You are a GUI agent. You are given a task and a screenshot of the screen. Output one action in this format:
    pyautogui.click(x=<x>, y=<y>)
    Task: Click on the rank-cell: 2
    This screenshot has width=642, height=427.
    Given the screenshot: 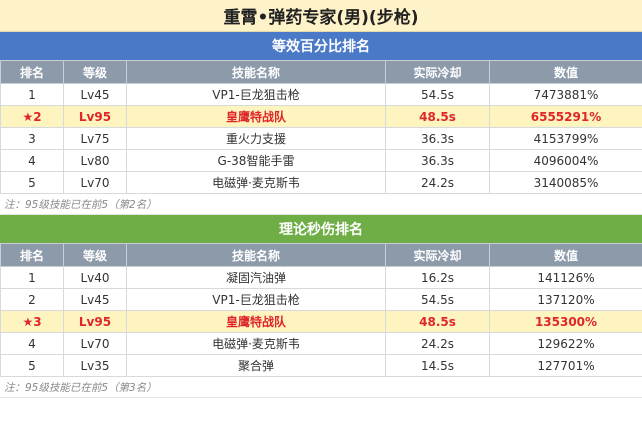 What is the action you would take?
    pyautogui.click(x=32, y=299)
    